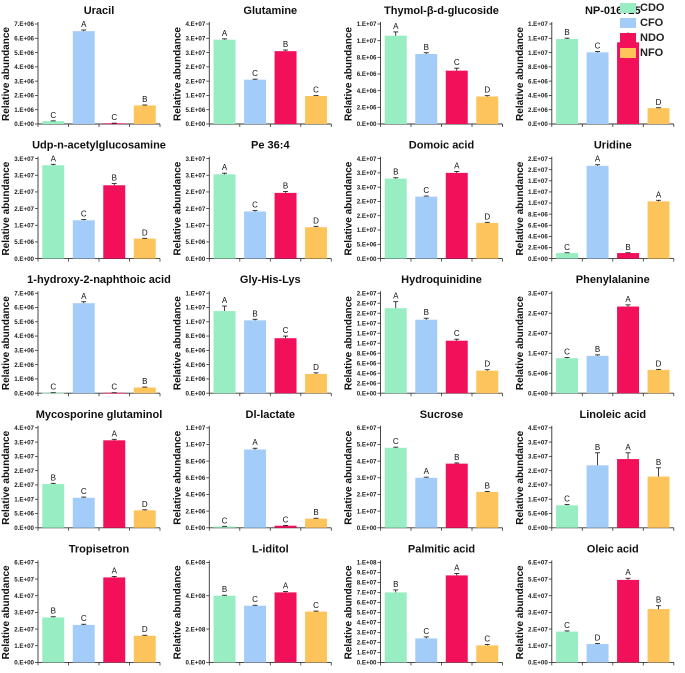 This screenshot has height=673, width=685. What do you see at coordinates (538, 67) in the screenshot?
I see `panel-4-ytick-label: 8.E+06` at bounding box center [538, 67].